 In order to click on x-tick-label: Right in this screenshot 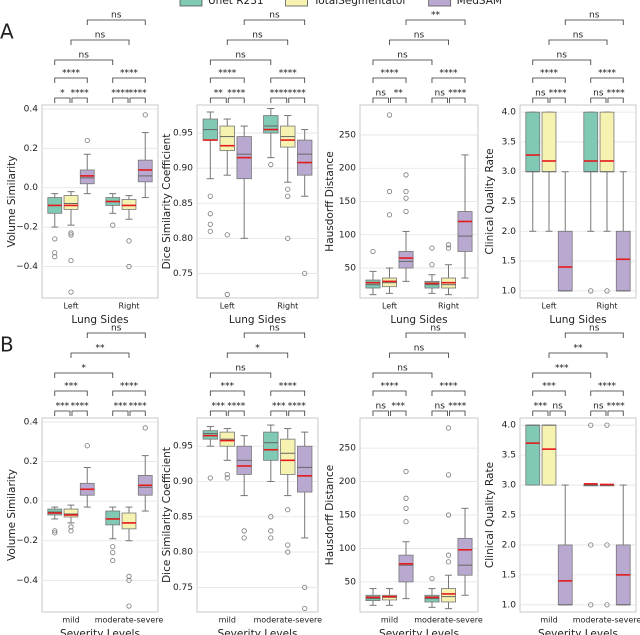, I will do `click(287, 306)`.